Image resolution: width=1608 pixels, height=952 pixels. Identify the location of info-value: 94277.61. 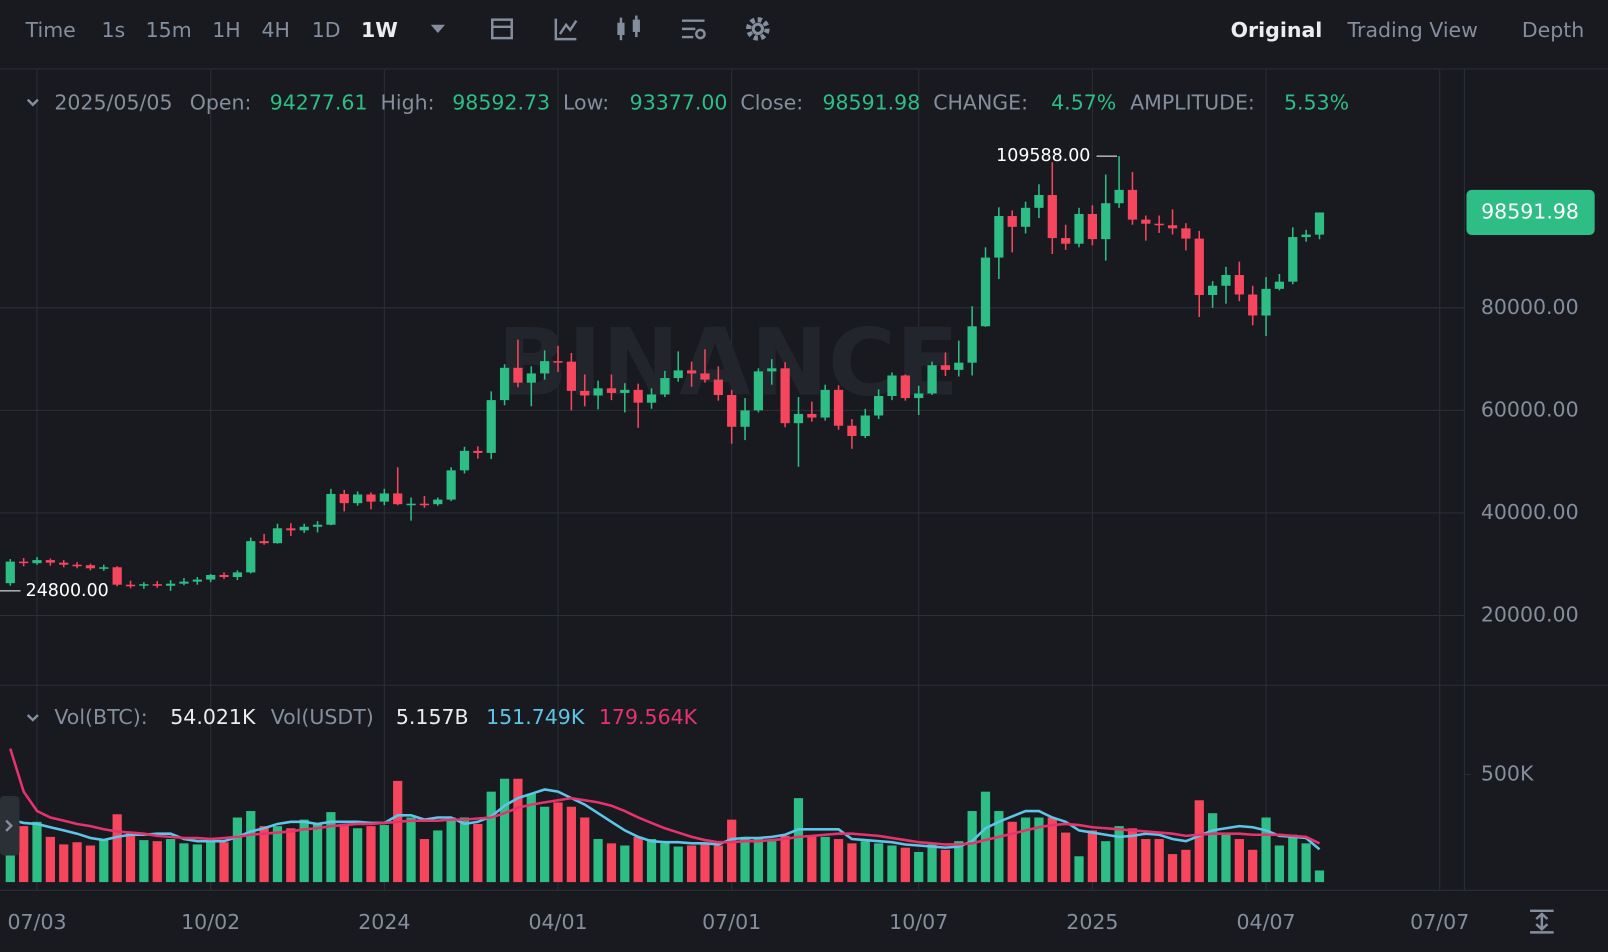
(319, 103).